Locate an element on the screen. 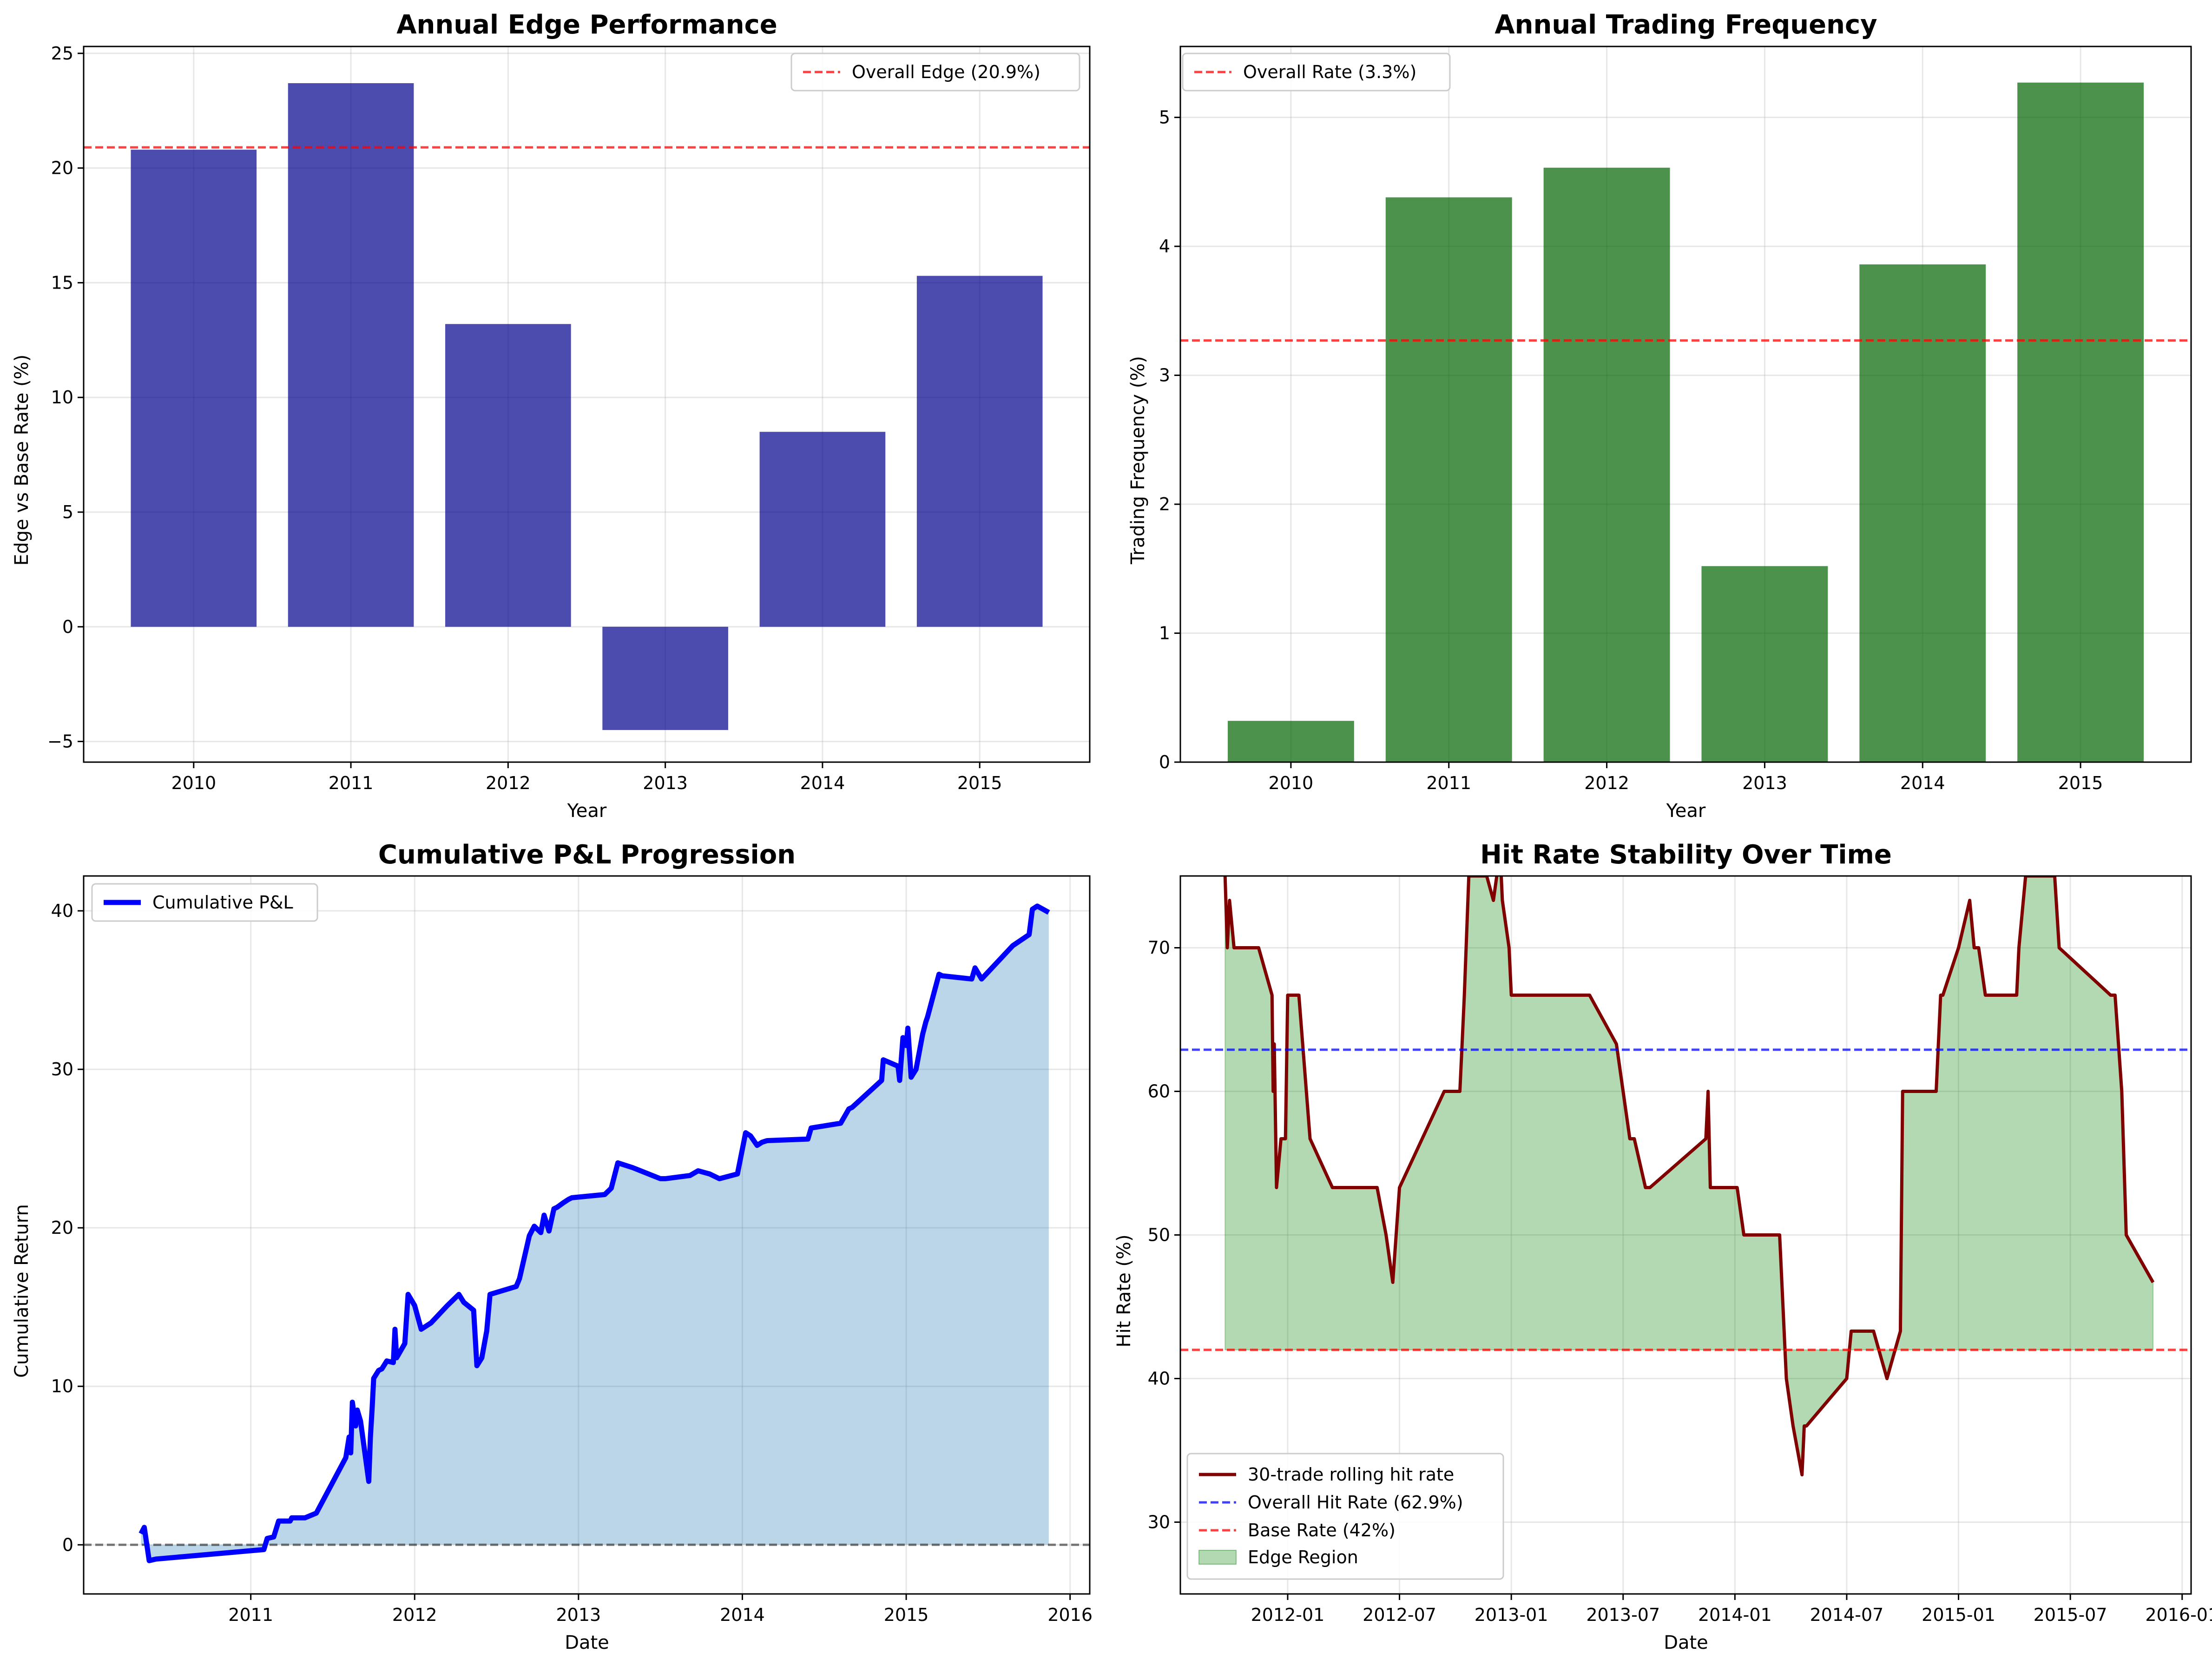 Image resolution: width=2212 pixels, height=1659 pixels. legend-label: Overall Hit Rate (62.9%) is located at coordinates (1355, 1502).